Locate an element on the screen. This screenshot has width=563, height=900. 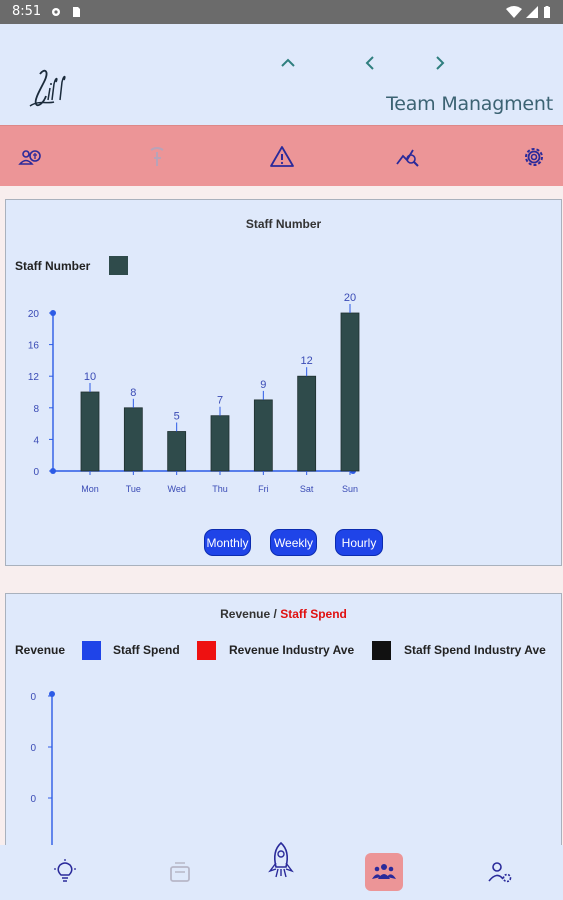
chart-title-row: Revenue / Staff Spend is located at coordinates (283, 614).